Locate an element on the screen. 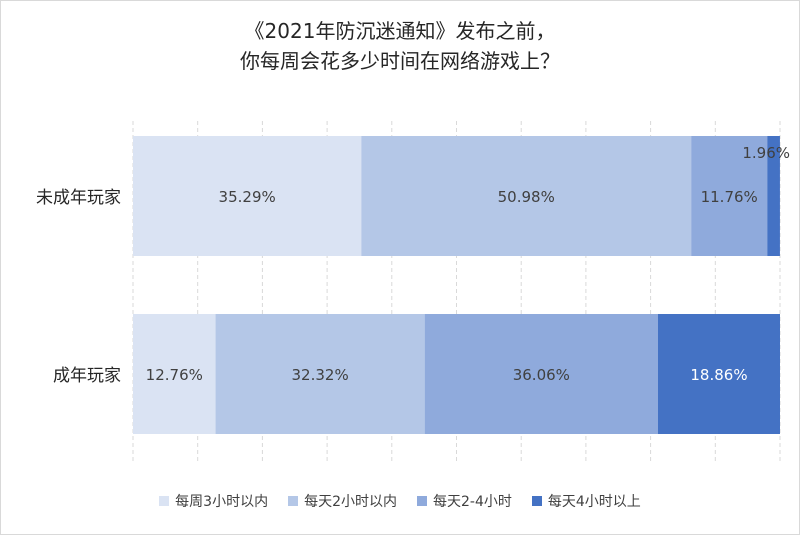 Image resolution: width=800 pixels, height=535 pixels. legend-item: 每天2小时以内 is located at coordinates (342, 501).